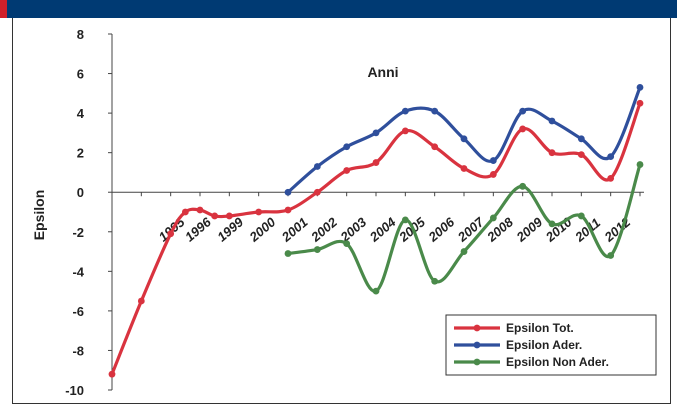  Describe the element at coordinates (78, 232) in the screenshot. I see `y-tick-label: -2` at that location.